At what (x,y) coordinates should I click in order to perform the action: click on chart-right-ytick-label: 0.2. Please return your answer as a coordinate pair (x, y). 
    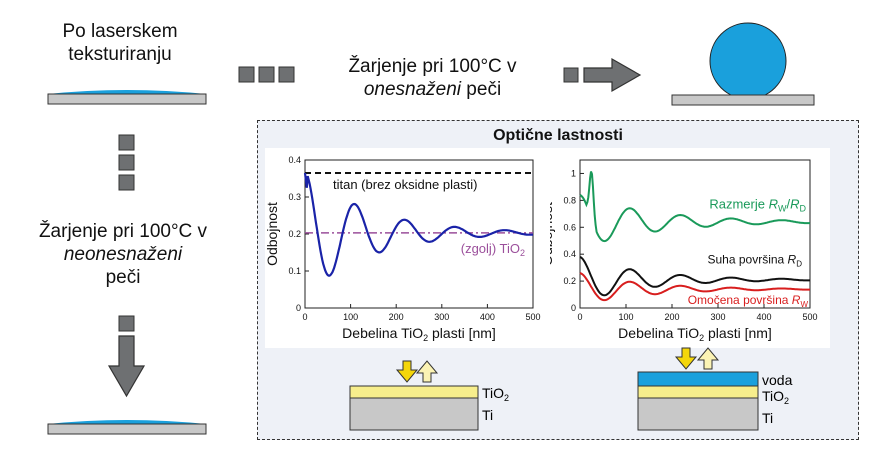
    Looking at the image, I should click on (569, 281).